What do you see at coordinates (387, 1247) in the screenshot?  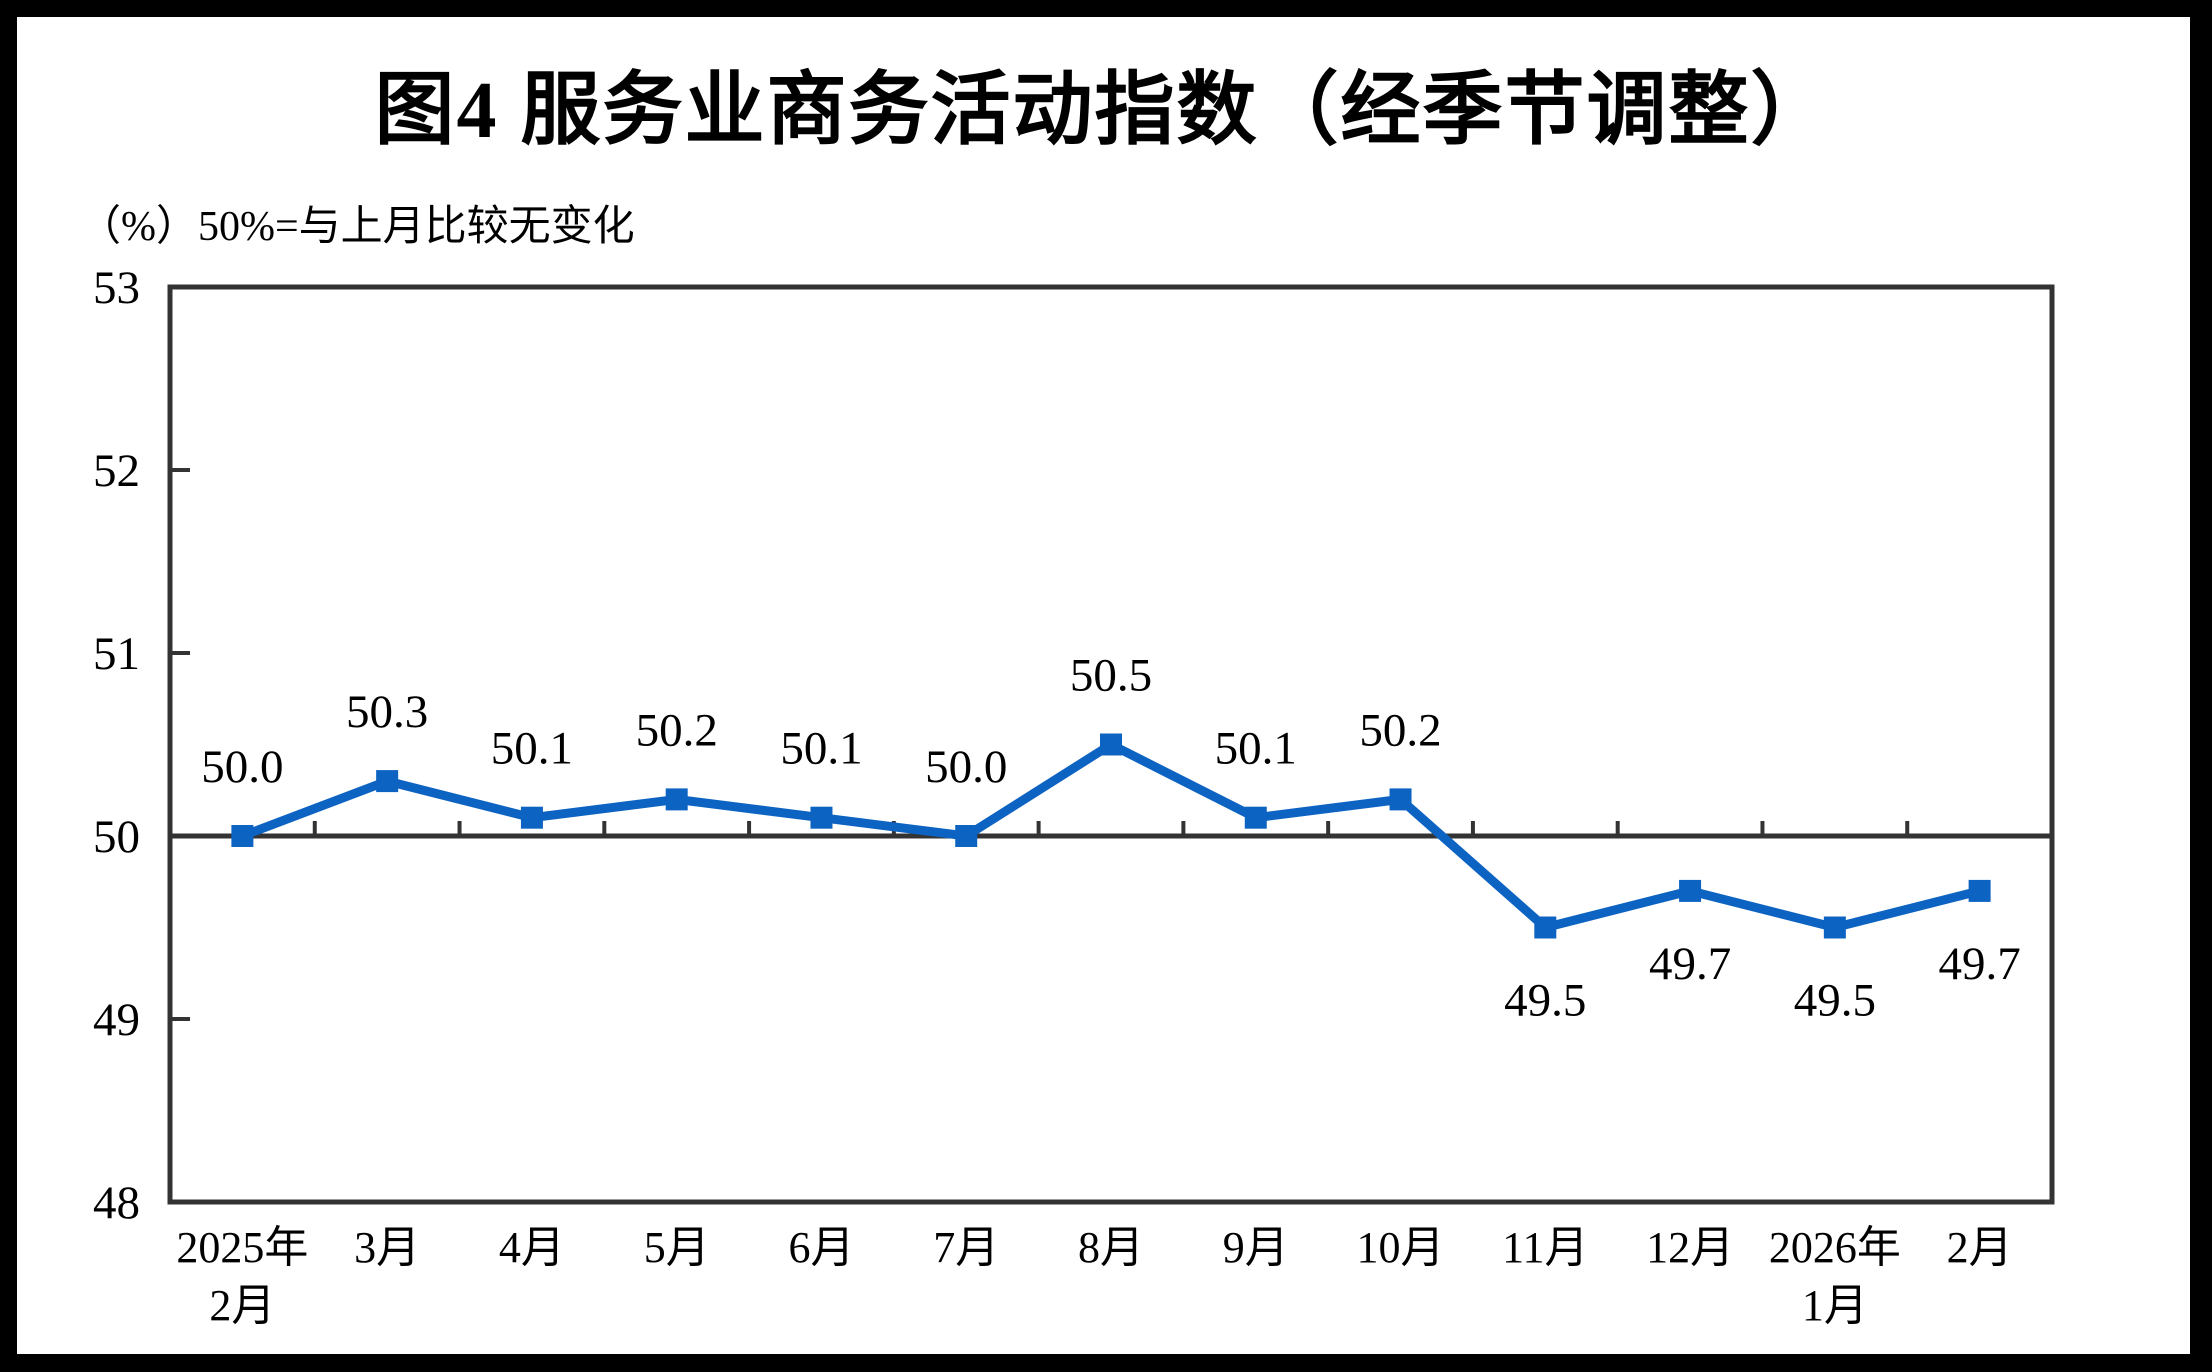 I see `x-tick-label: 3月` at bounding box center [387, 1247].